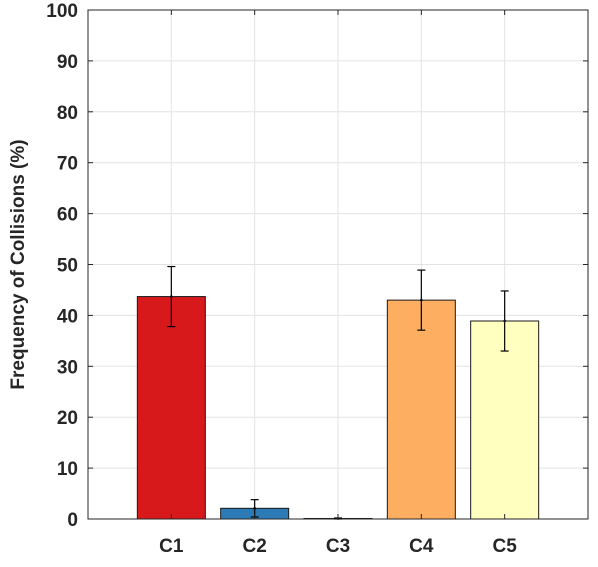 The width and height of the screenshot is (598, 567). I want to click on y-tick-label: 50, so click(67, 266).